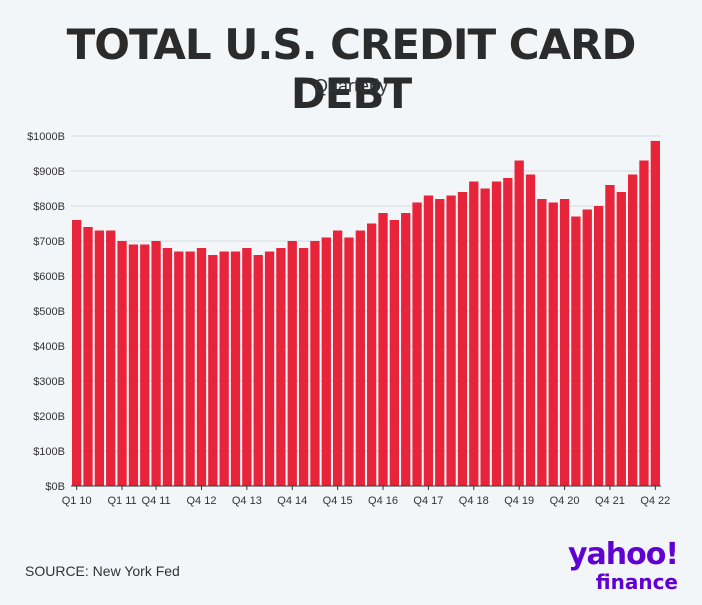 The height and width of the screenshot is (605, 702). Describe the element at coordinates (49, 452) in the screenshot. I see `y-tick-label: $100B` at that location.